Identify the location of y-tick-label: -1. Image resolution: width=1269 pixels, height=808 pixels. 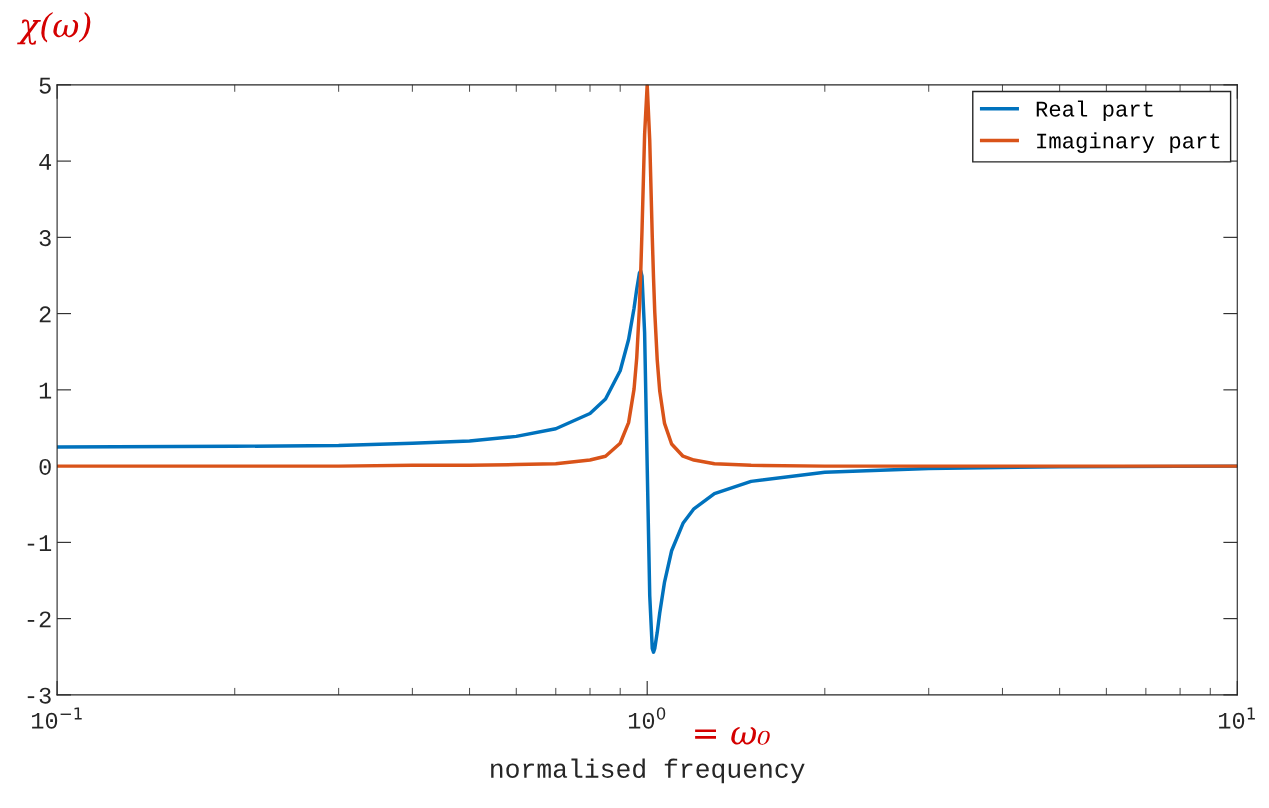
(39, 543).